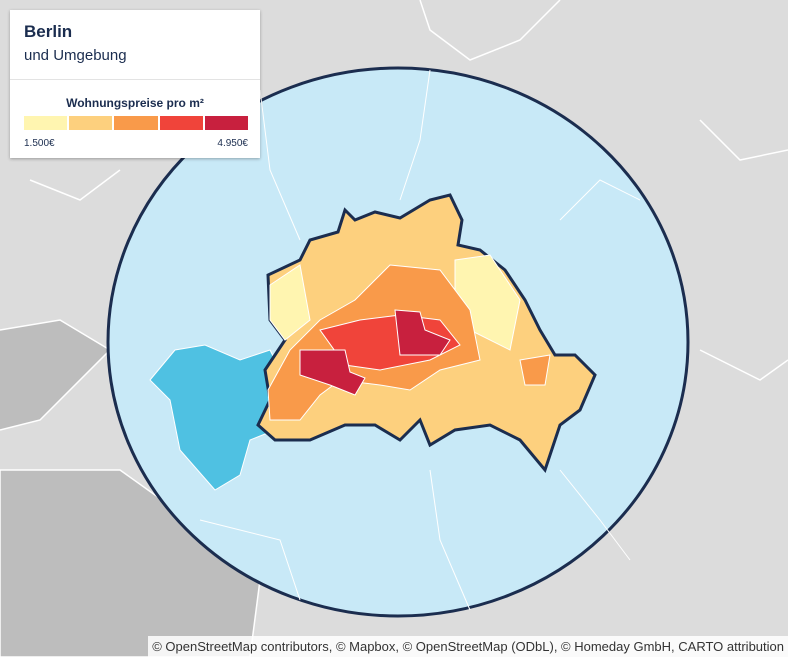  I want to click on separator, so click(135, 79).